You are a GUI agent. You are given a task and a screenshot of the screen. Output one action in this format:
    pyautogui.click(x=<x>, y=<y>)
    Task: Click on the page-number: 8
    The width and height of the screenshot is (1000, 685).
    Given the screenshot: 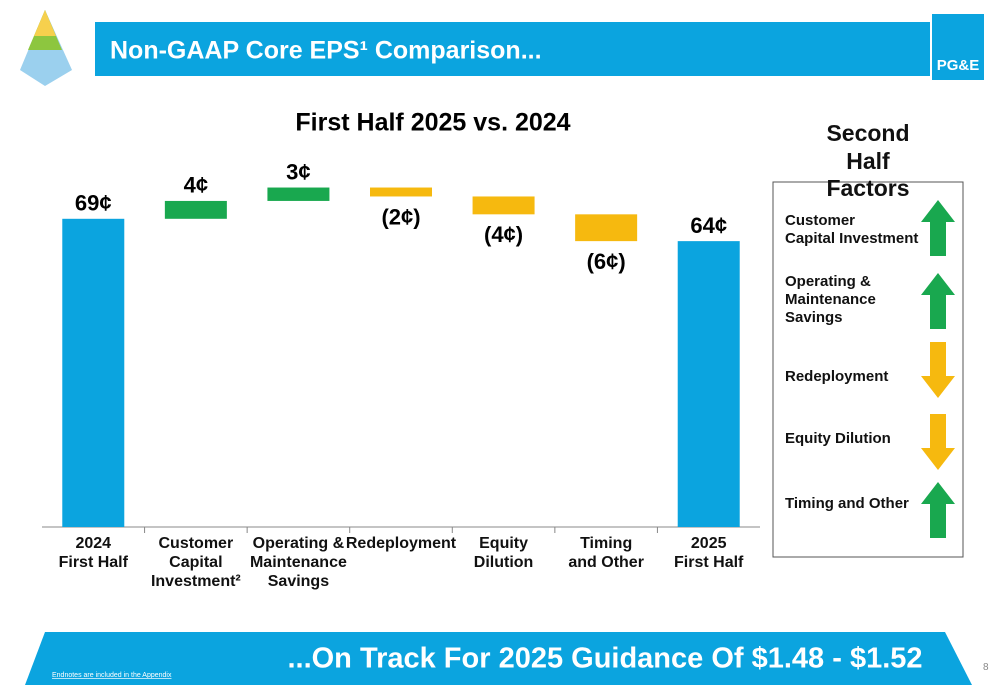 What is the action you would take?
    pyautogui.click(x=986, y=667)
    